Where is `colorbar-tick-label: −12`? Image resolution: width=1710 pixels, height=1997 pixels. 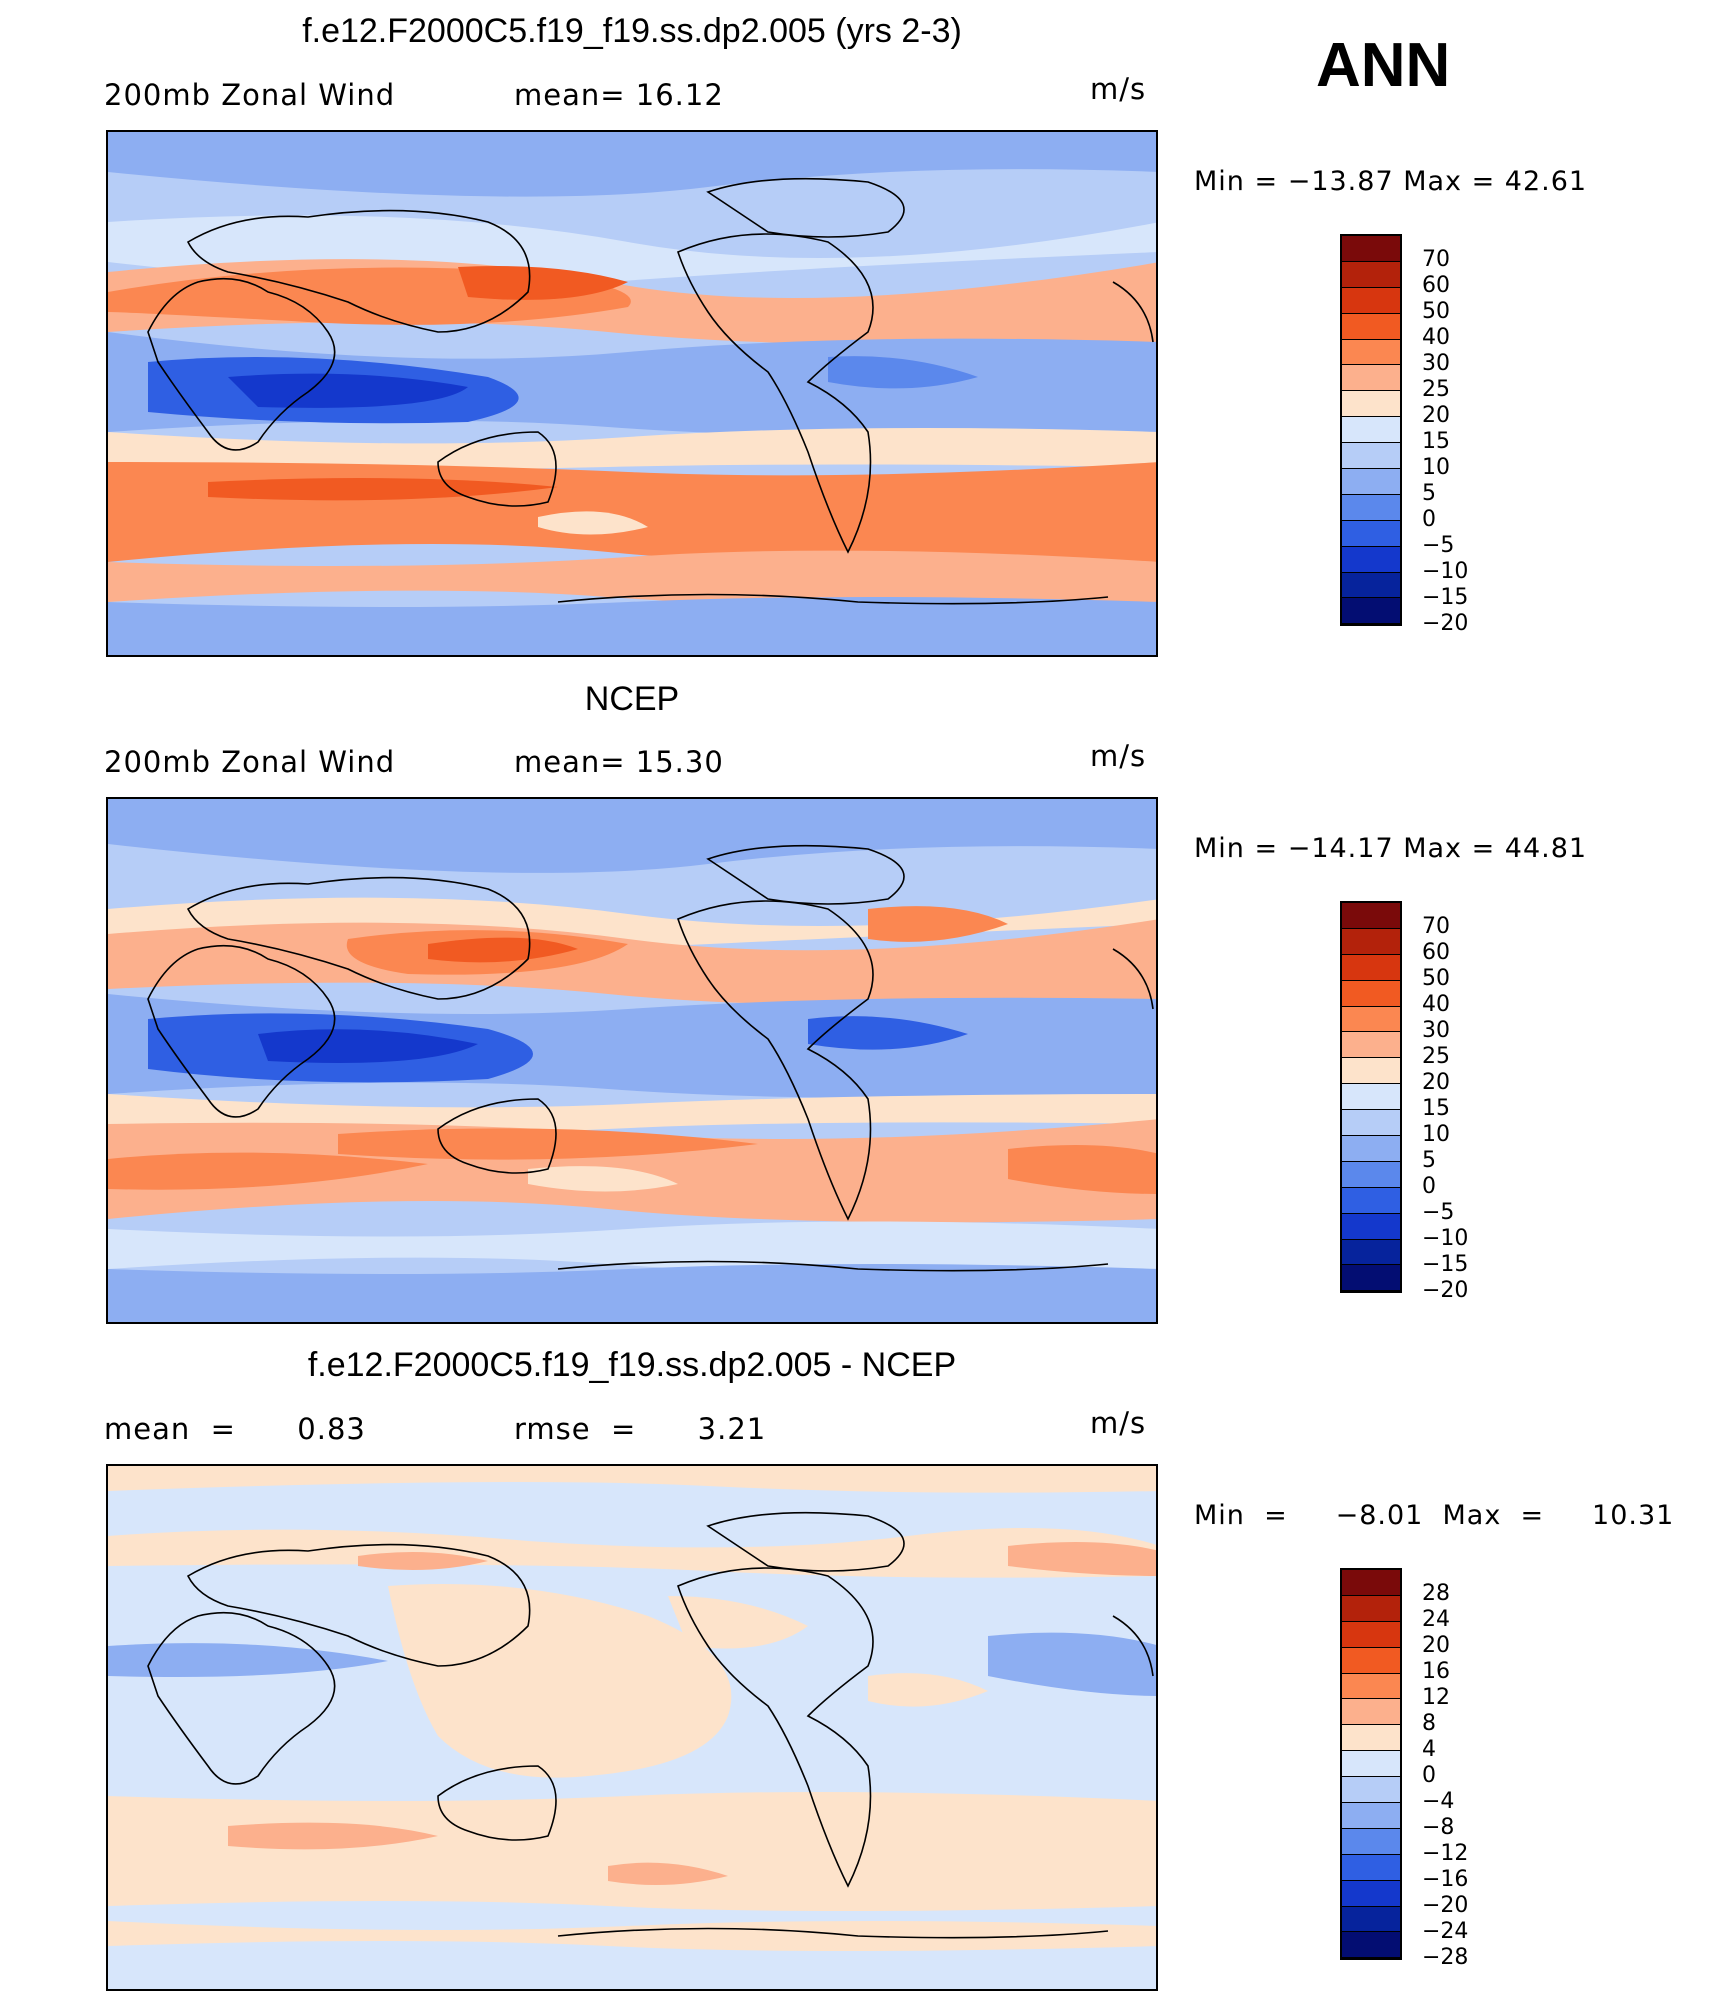
colorbar-tick-label: −12 is located at coordinates (1445, 1853).